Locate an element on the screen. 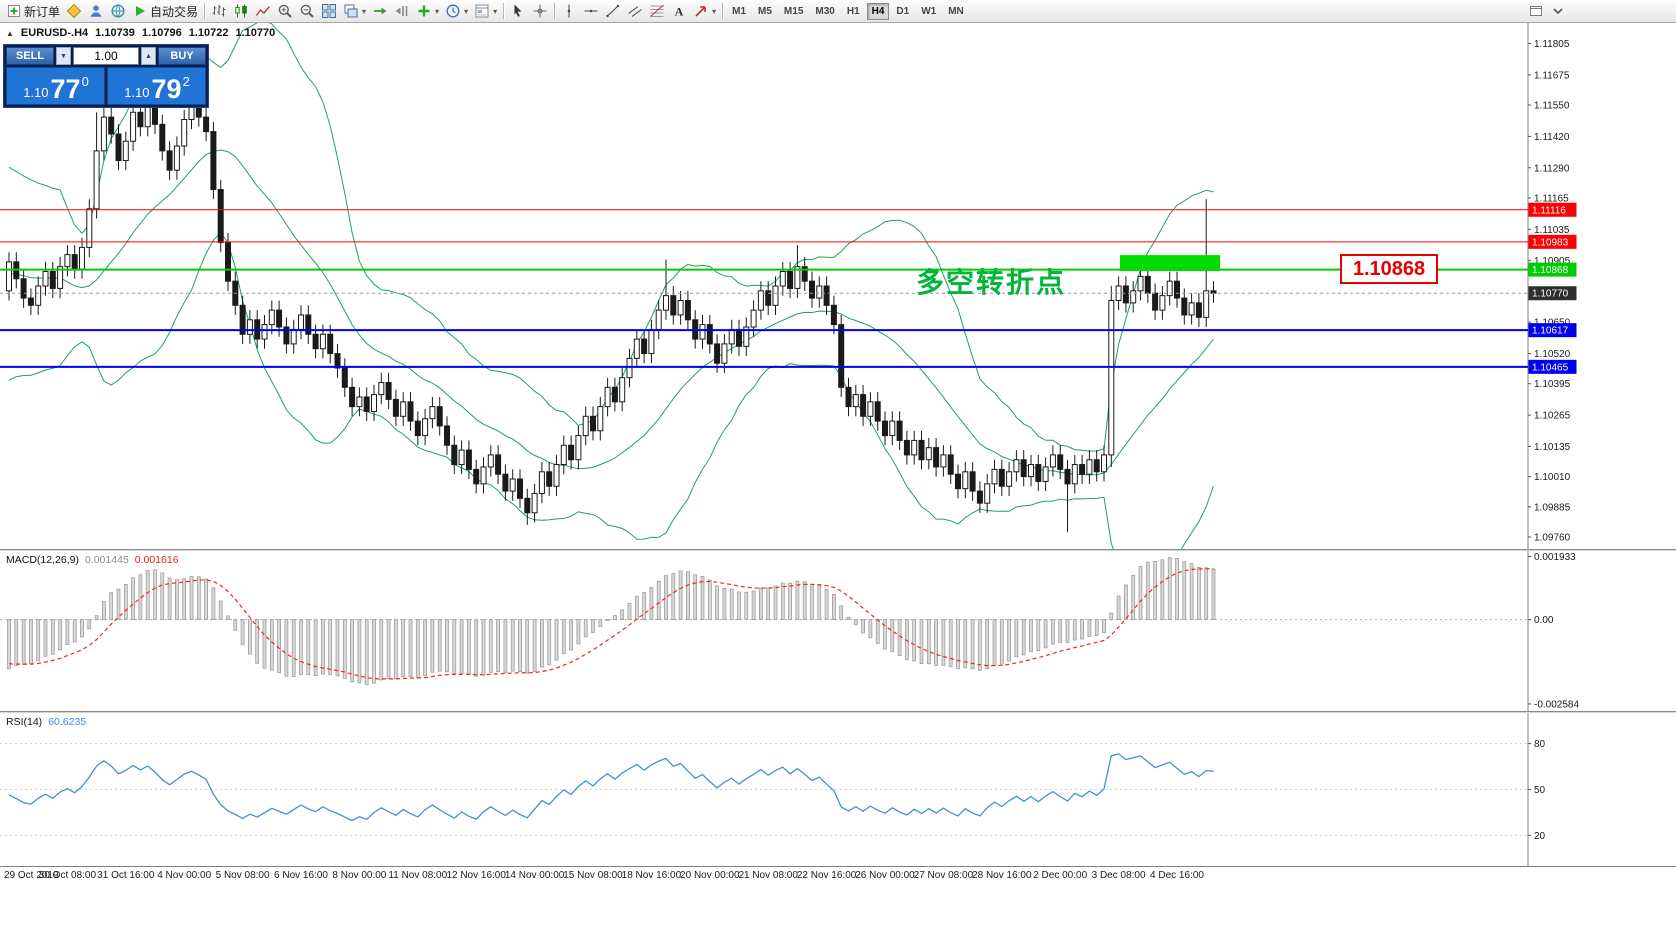 This screenshot has height=947, width=1676. auto-scroll-icon is located at coordinates (380, 11).